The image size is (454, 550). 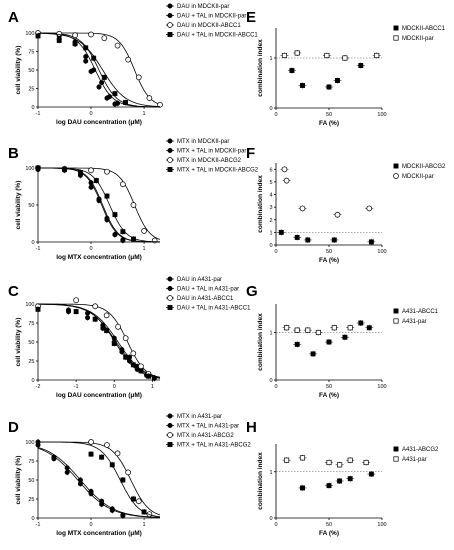 I want to click on panel-letter: F, so click(x=250, y=153).